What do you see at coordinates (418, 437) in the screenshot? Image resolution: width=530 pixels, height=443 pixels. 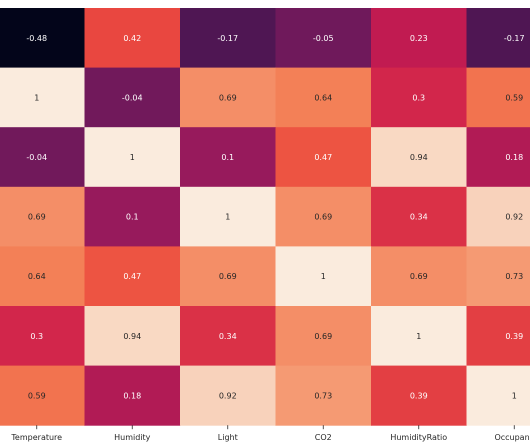 I see `x-tick-label: HumidityRatio` at bounding box center [418, 437].